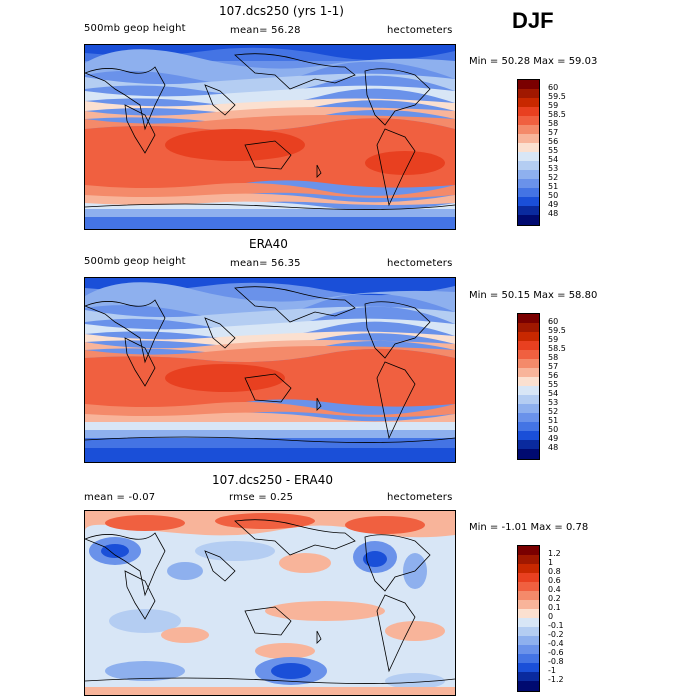 This screenshot has height=700, width=700. I want to click on panel-2-colorbar-label: 56, so click(553, 375).